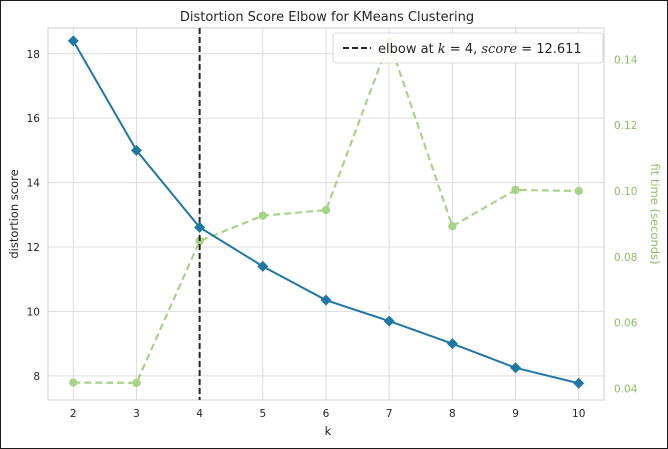 The height and width of the screenshot is (449, 668). Describe the element at coordinates (480, 49) in the screenshot. I see `legend-elbow-text: elbow at k = 4, score = 12.611` at that location.